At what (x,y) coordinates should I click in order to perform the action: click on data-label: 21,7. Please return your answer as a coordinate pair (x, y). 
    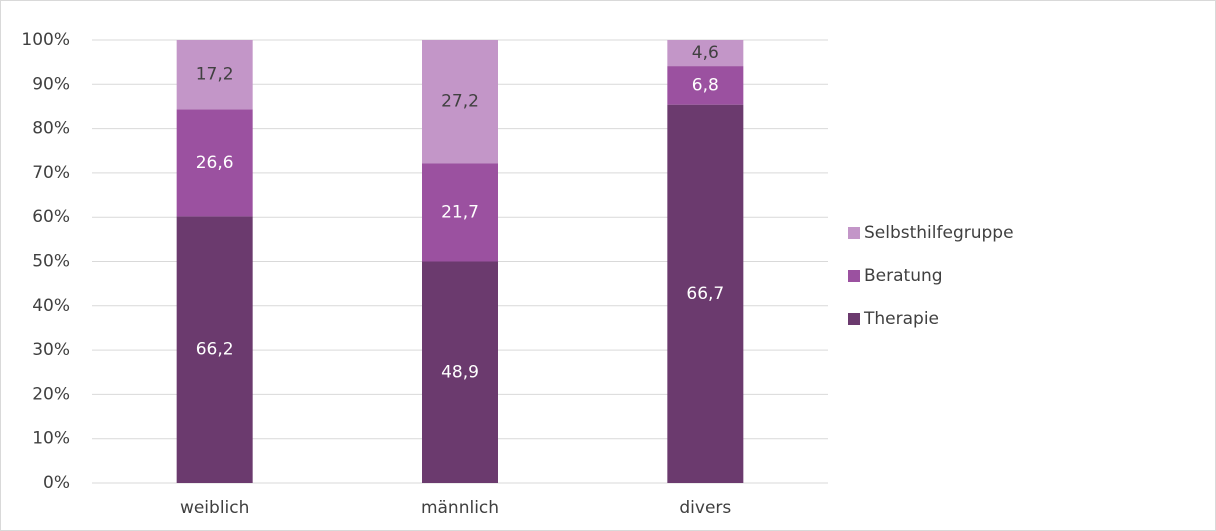
    Looking at the image, I should click on (460, 212).